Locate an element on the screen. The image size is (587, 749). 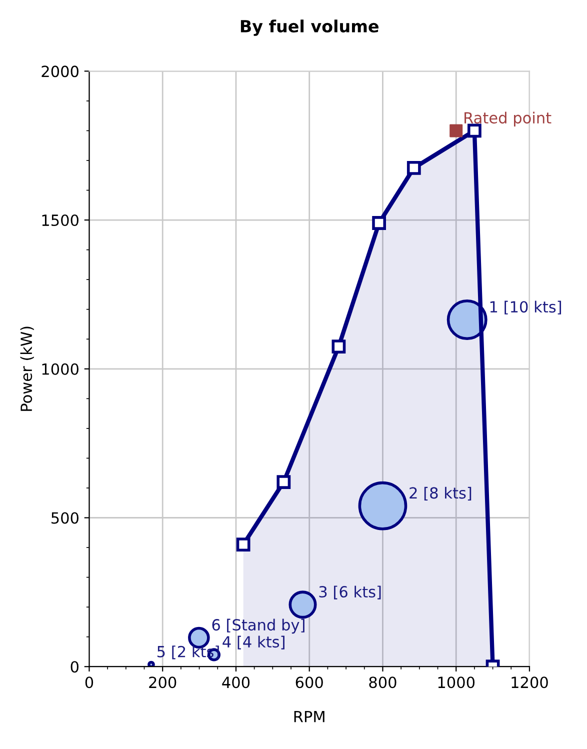
x-tick-label: 0 is located at coordinates (89, 682).